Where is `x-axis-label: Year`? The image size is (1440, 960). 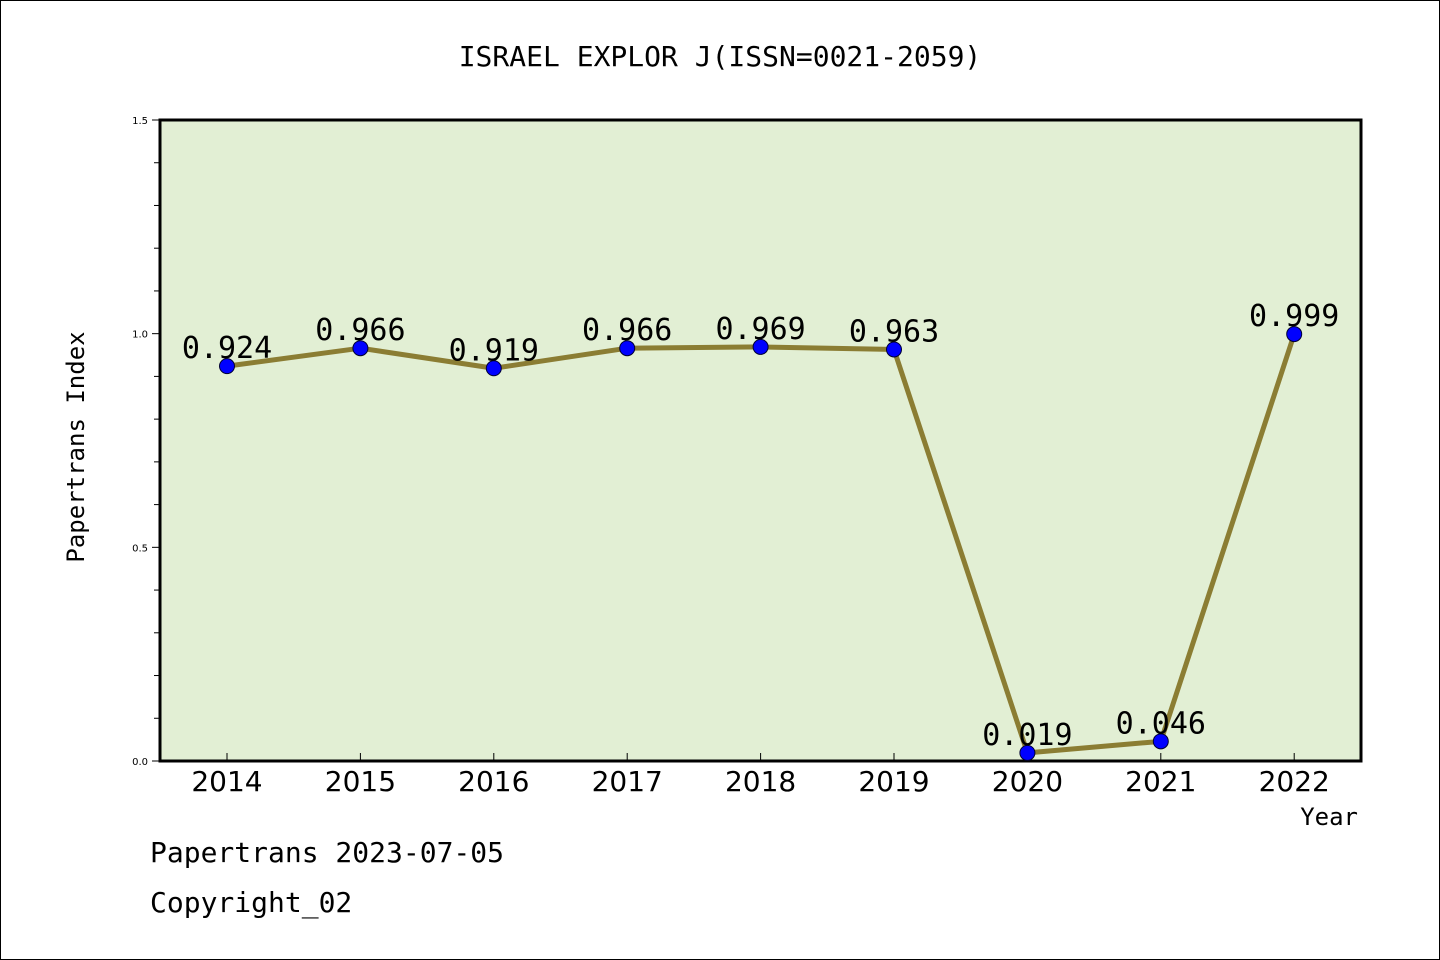
x-axis-label: Year is located at coordinates (1329, 817).